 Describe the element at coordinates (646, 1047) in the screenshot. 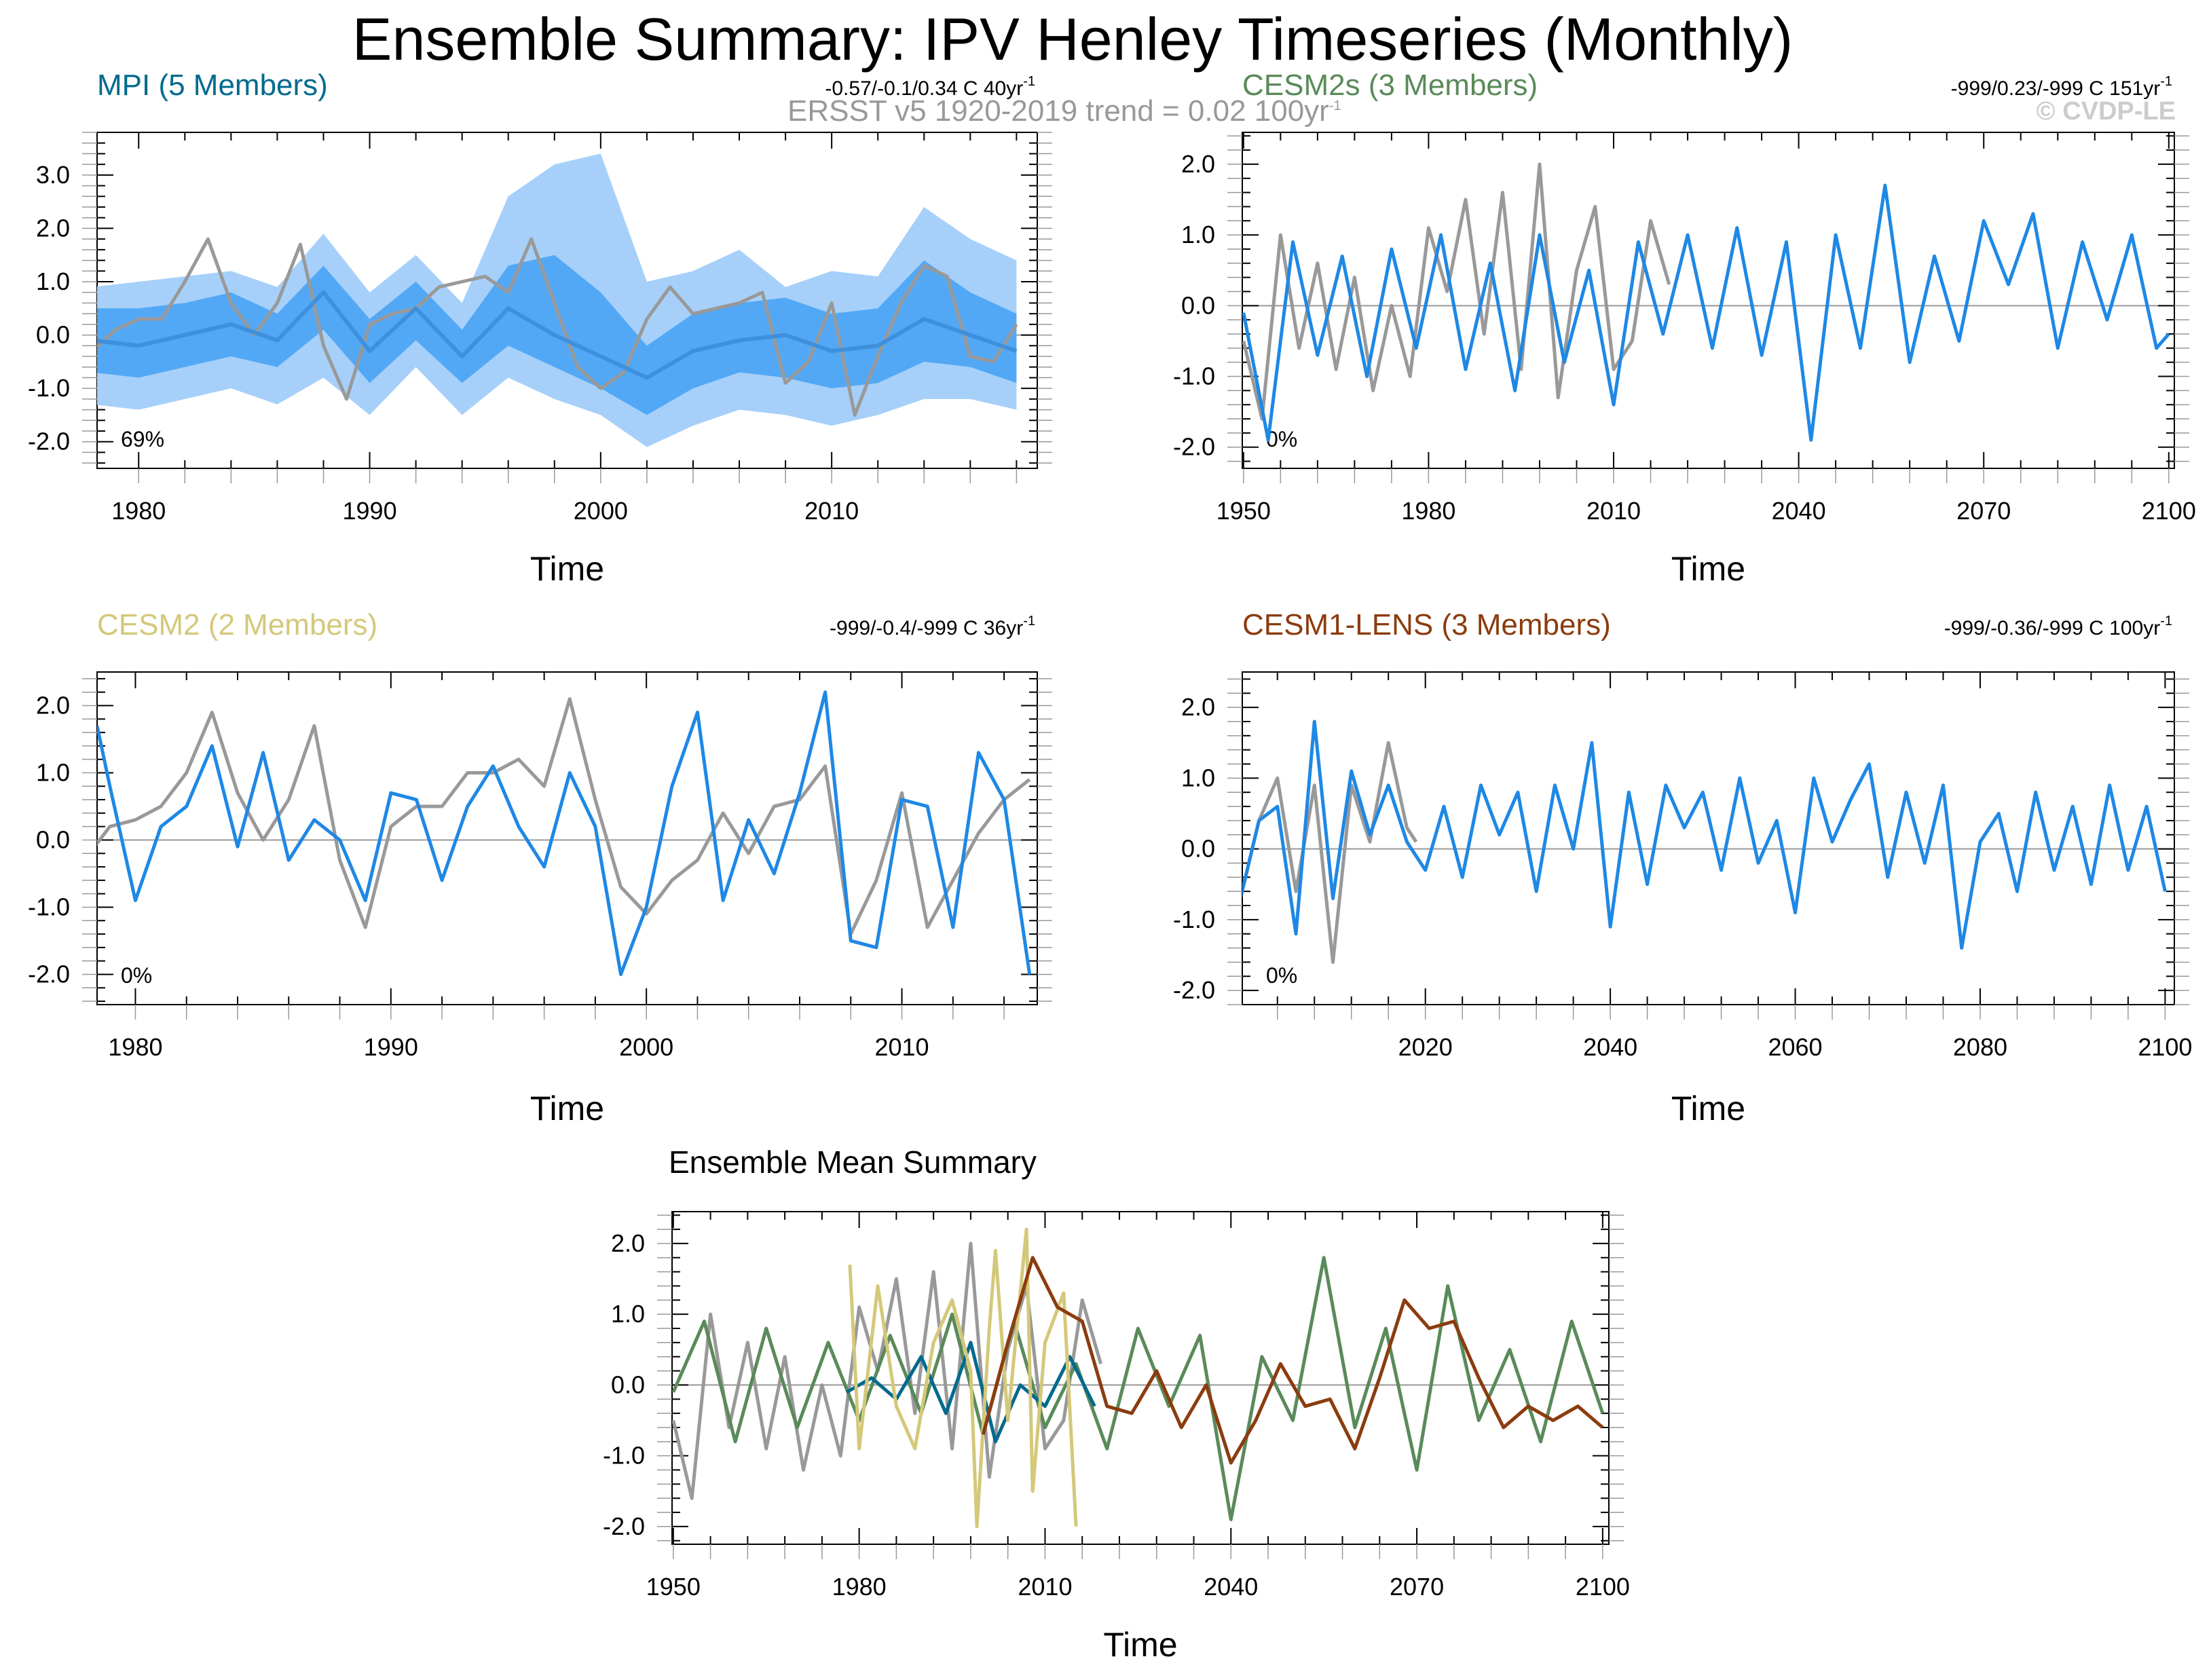

I see `cesm2-xtick-label: 2000` at that location.